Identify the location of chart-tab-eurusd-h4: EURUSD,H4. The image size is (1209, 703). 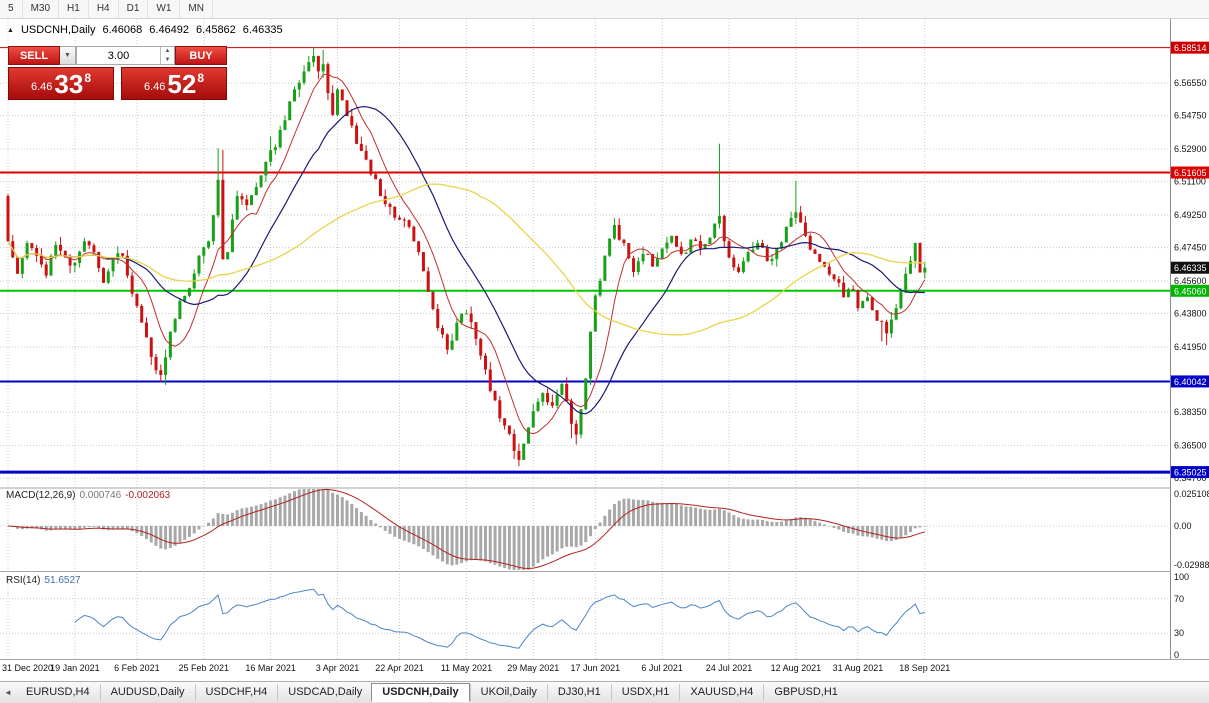
(58, 692).